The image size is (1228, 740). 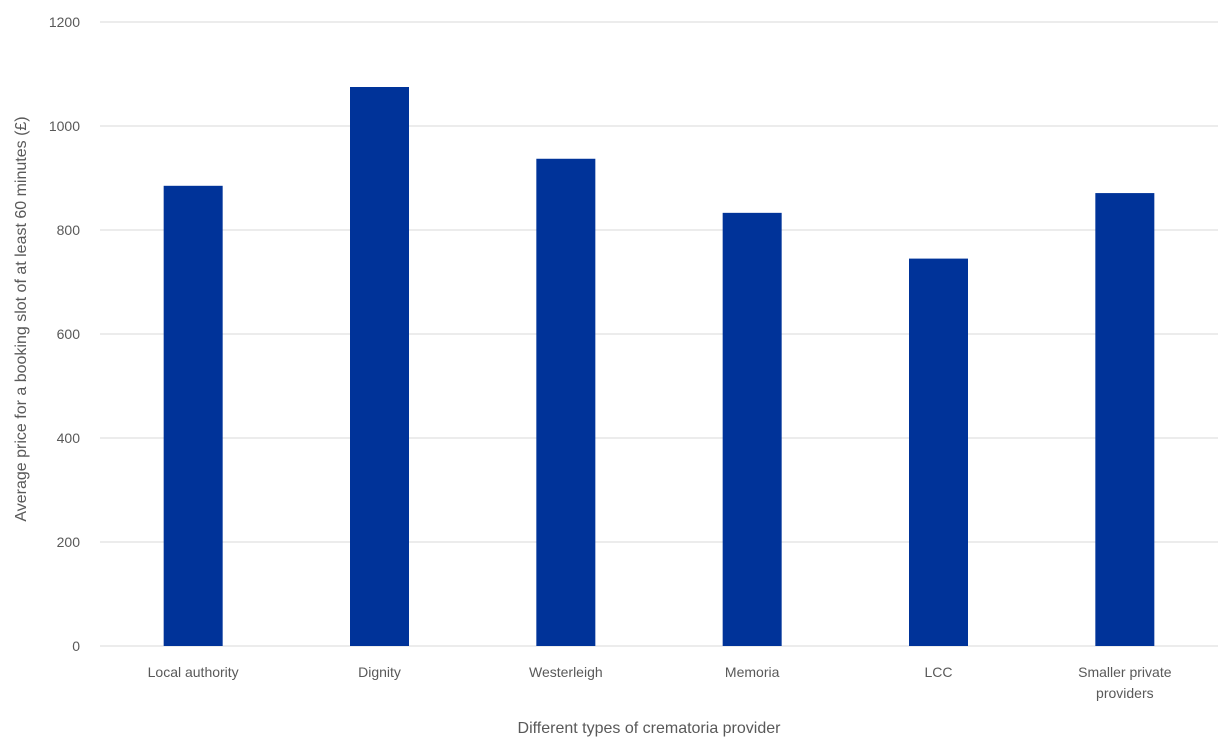 I want to click on x-tick-label-line: Local authority, so click(x=193, y=672).